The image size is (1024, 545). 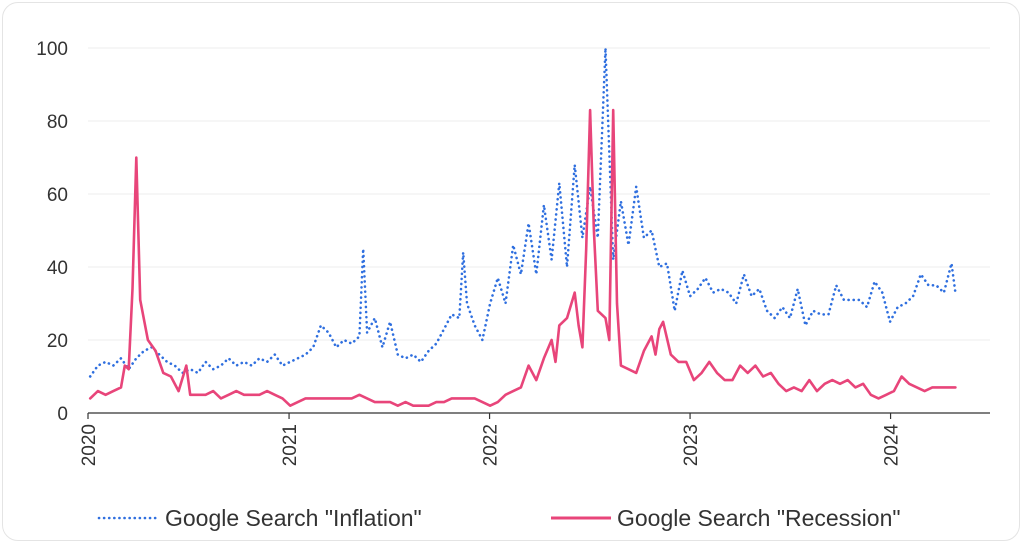 What do you see at coordinates (57, 195) in the screenshot?
I see `y-tick-label: 60` at bounding box center [57, 195].